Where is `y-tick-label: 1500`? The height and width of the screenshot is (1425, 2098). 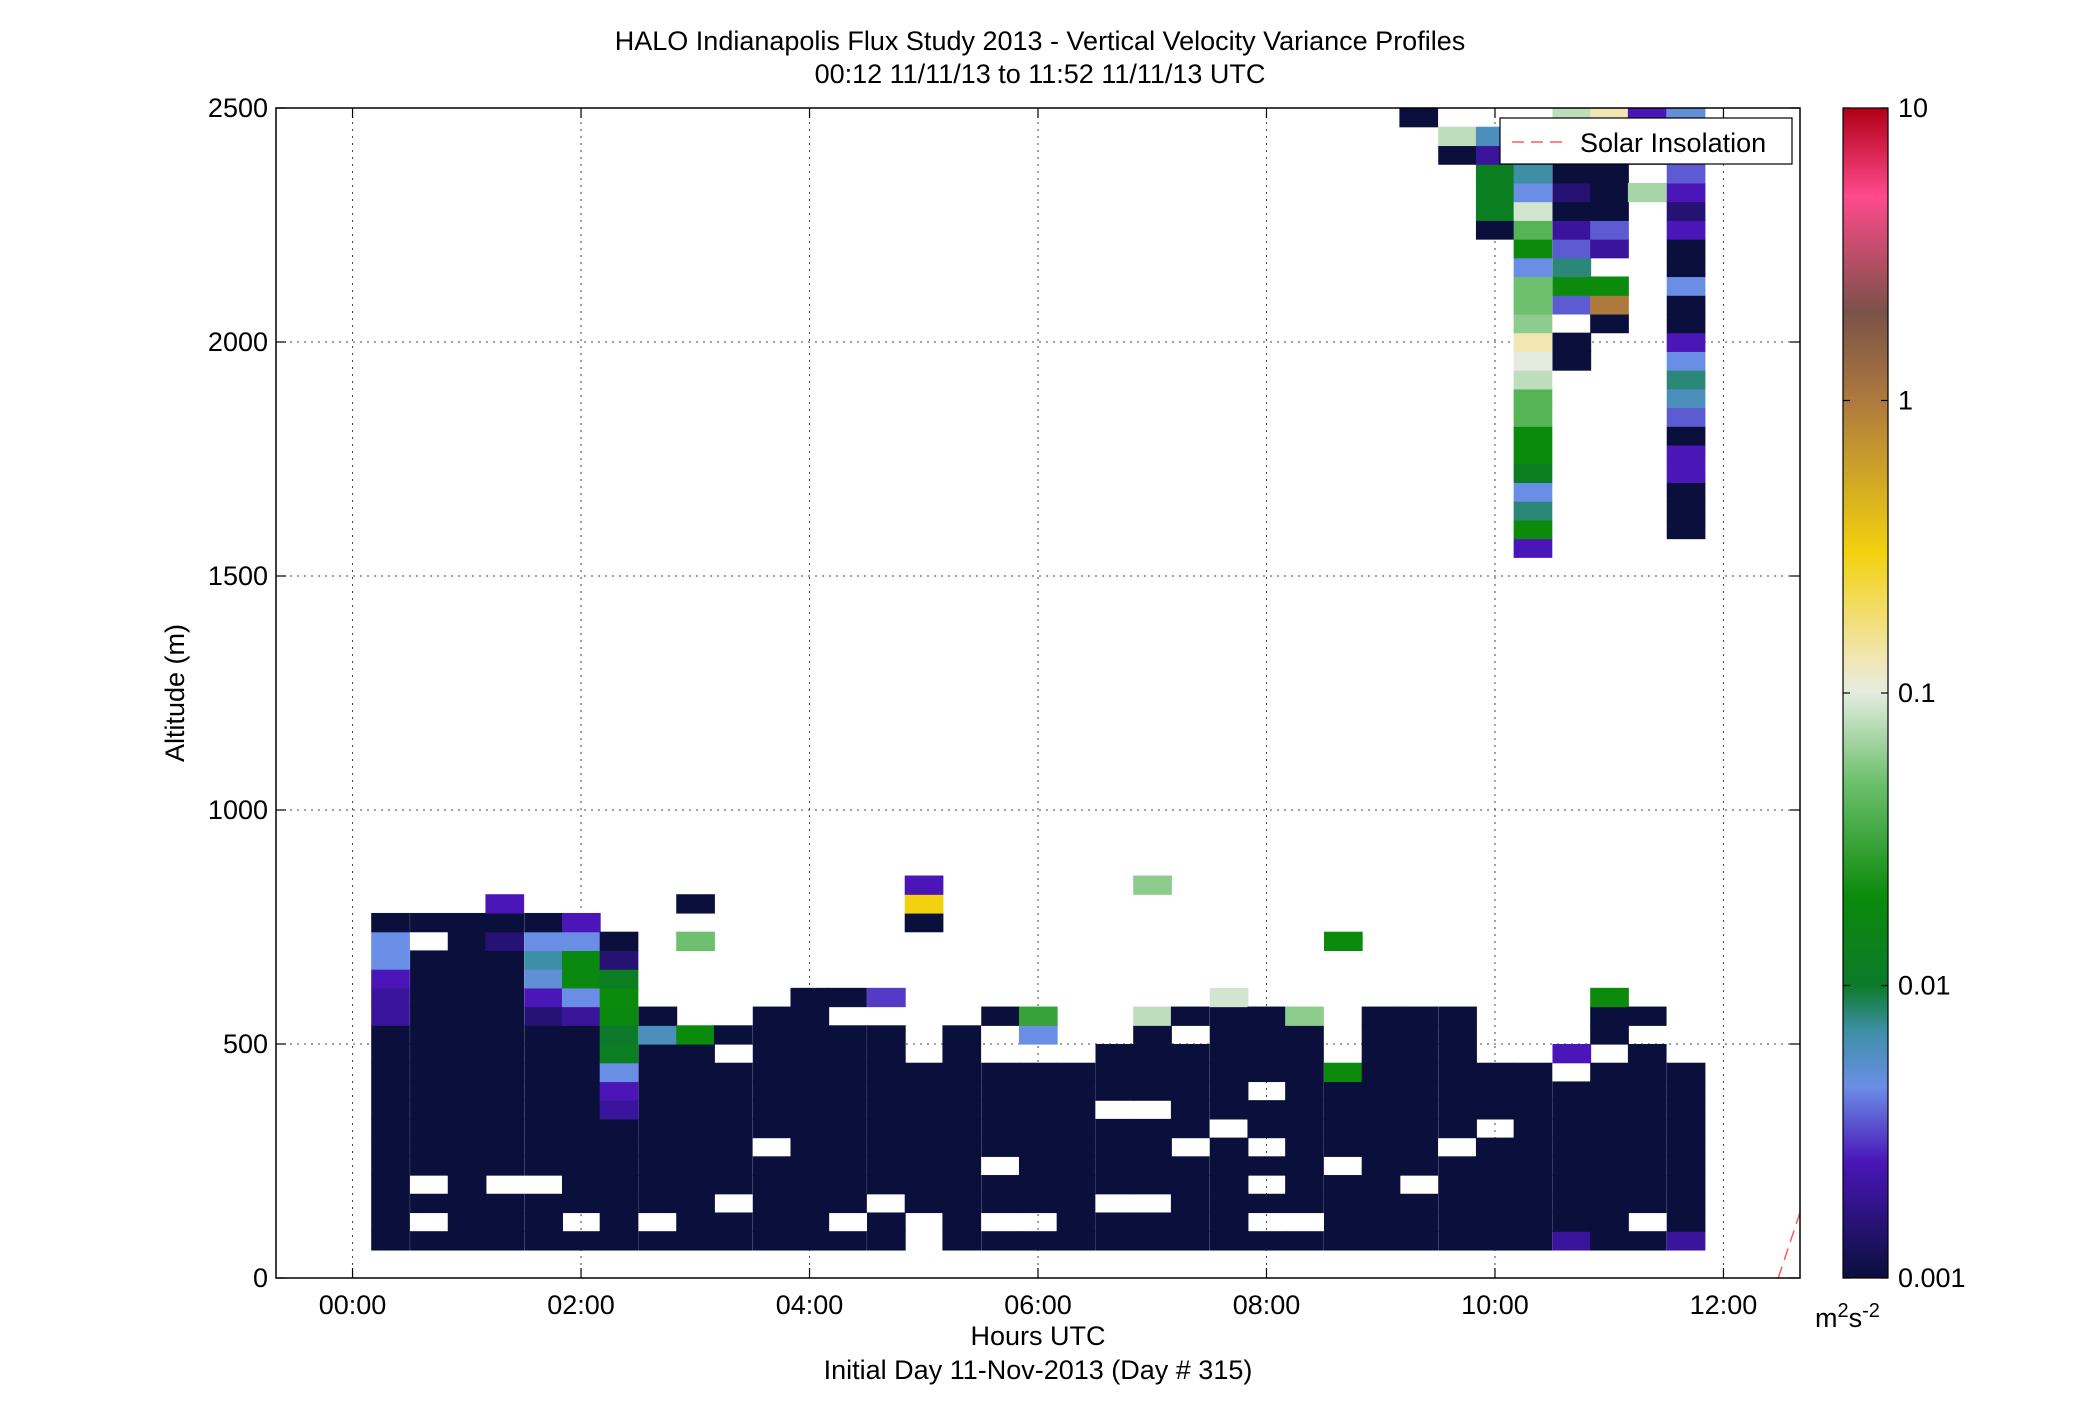
y-tick-label: 1500 is located at coordinates (238, 576).